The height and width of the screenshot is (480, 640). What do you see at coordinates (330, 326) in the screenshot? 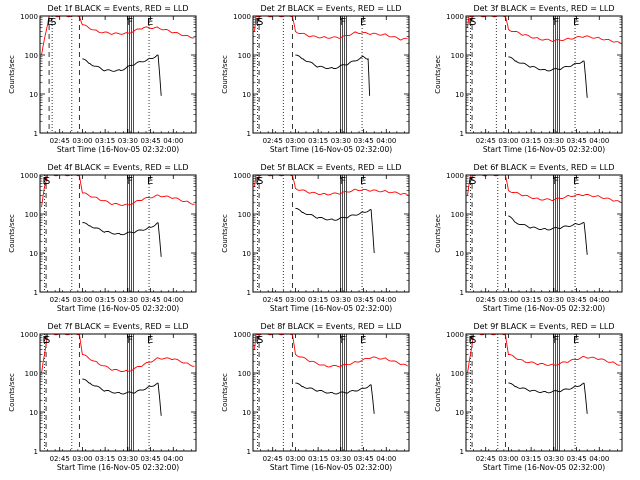
I see `chart-title: Det 8f BLACK = Events, RED = LLD` at bounding box center [330, 326].